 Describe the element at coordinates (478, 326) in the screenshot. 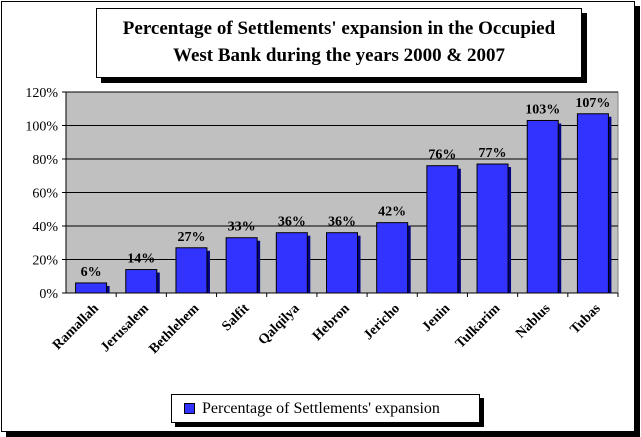

I see `x-tick-label: Tulkarim` at that location.